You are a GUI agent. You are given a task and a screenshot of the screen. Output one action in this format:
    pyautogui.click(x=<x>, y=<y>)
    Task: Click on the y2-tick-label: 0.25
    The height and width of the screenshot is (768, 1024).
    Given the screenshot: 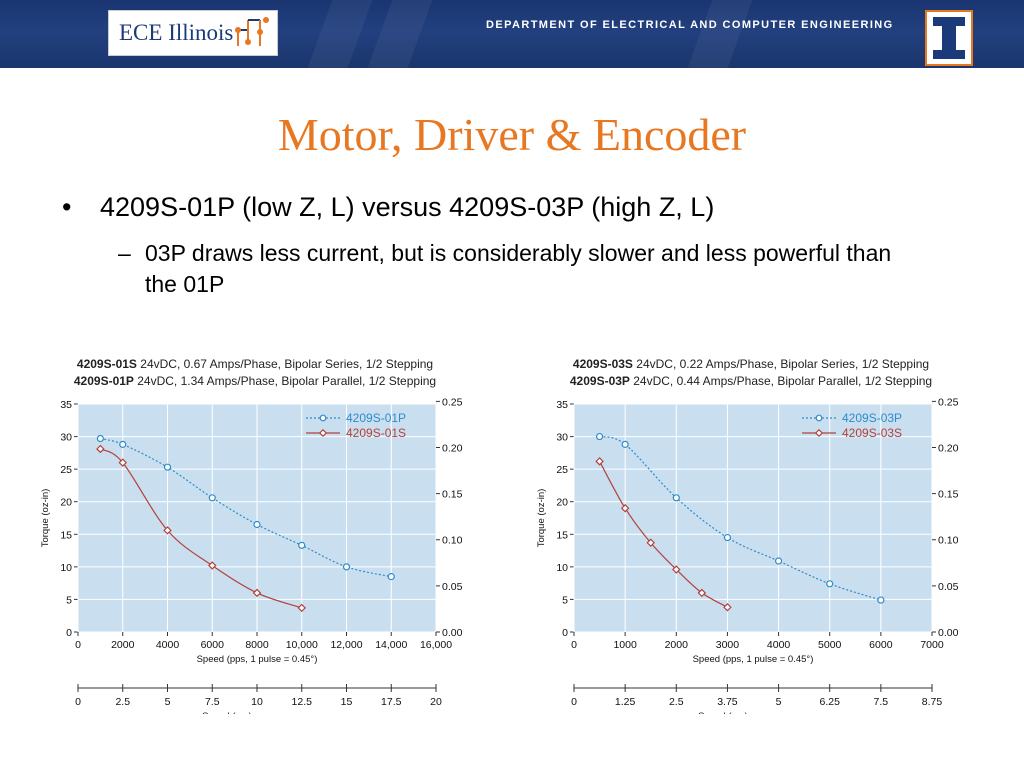 What is the action you would take?
    pyautogui.click(x=948, y=402)
    